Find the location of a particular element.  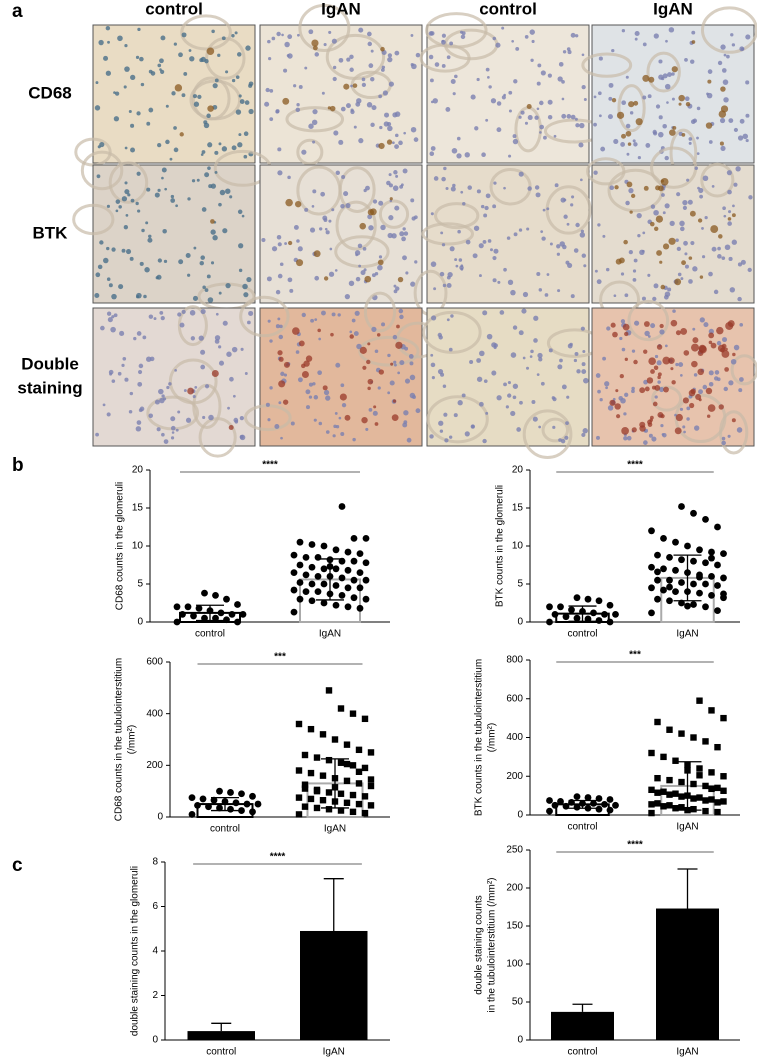

y-axis-label: in the tubulointerstitium (/mm²) is located at coordinates (492, 944).